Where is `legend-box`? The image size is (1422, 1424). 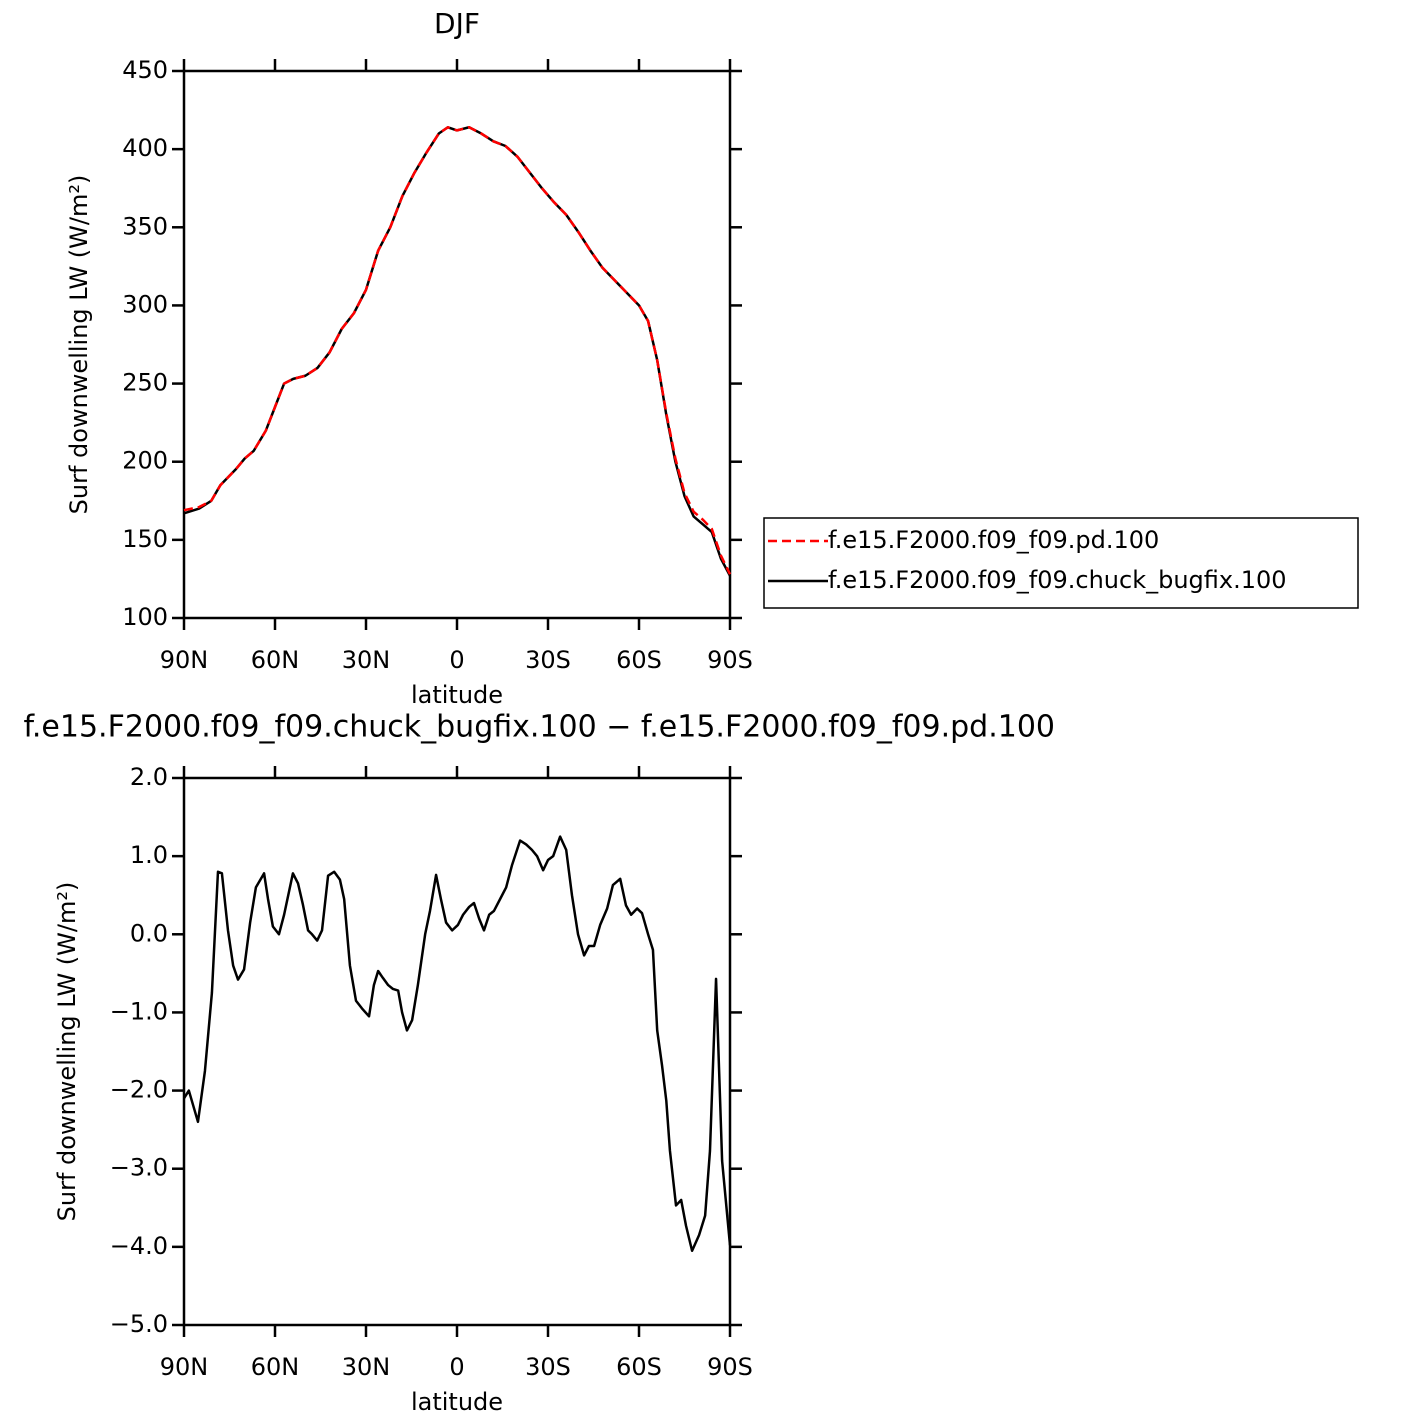
legend-box is located at coordinates (1061, 563).